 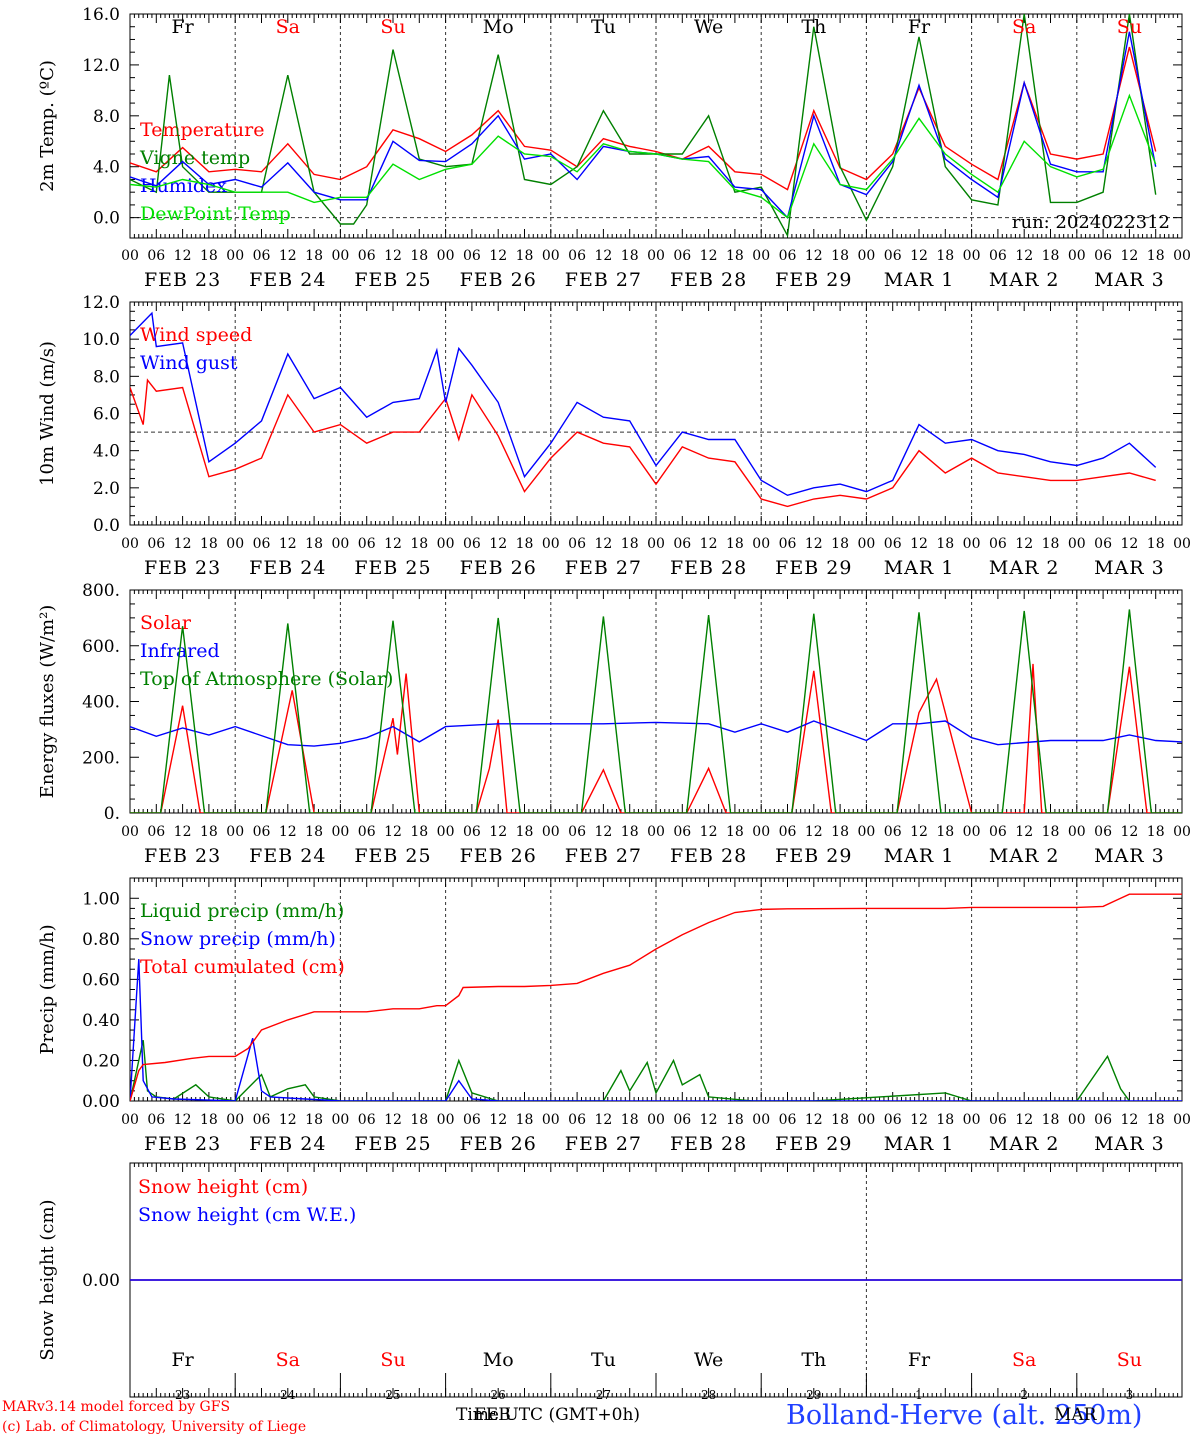 I want to click on y-tick-label: 0.20, so click(x=101, y=1061).